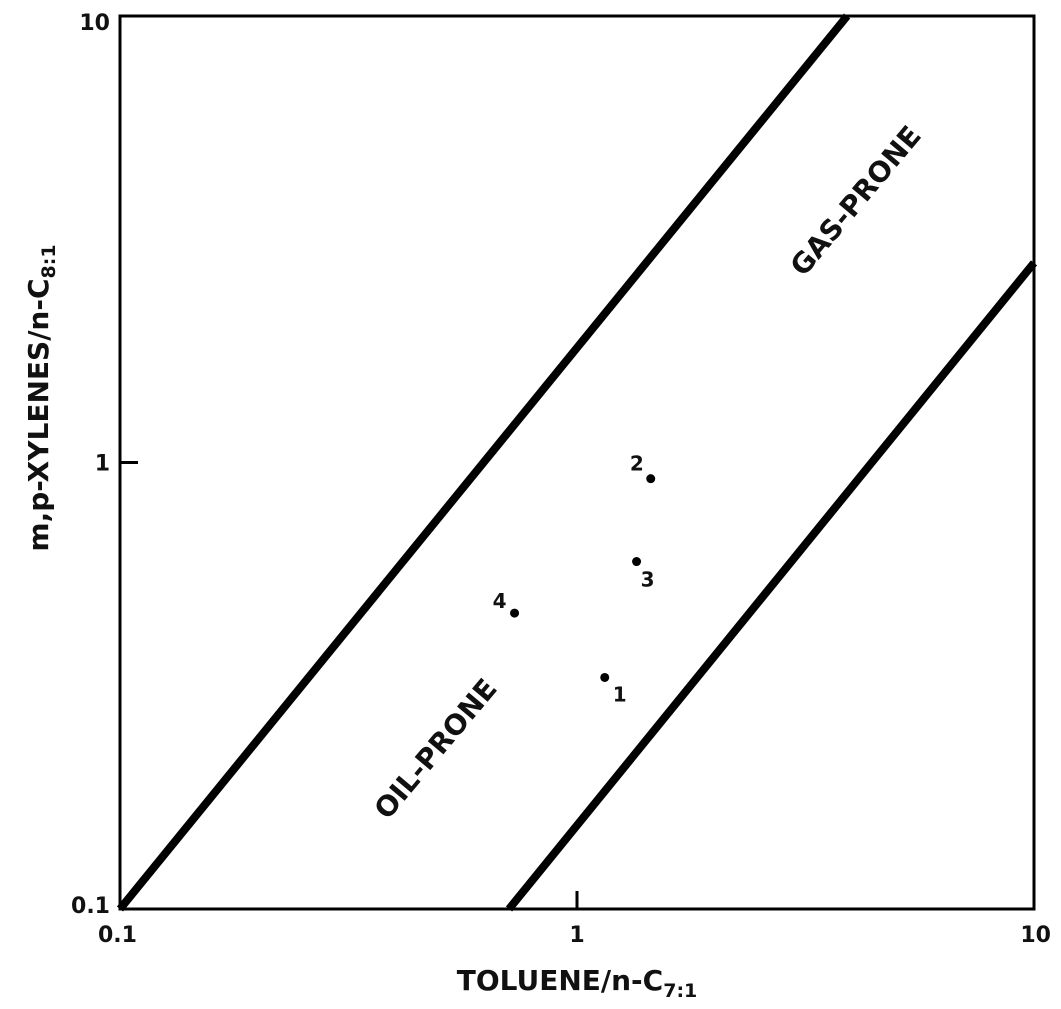 The height and width of the screenshot is (1009, 1061). What do you see at coordinates (648, 580) in the screenshot?
I see `data-point-label-3: 3` at bounding box center [648, 580].